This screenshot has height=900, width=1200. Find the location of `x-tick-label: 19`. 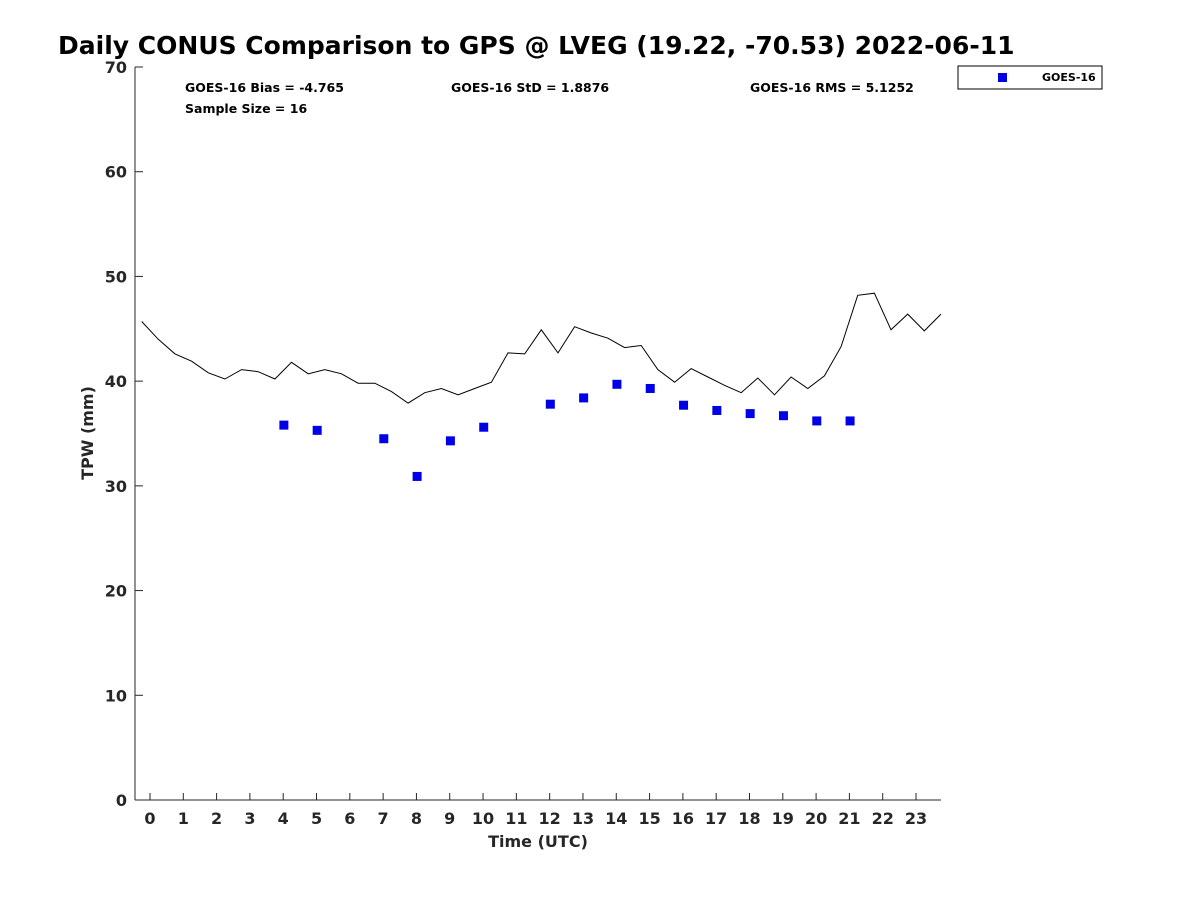

x-tick-label: 19 is located at coordinates (783, 818).